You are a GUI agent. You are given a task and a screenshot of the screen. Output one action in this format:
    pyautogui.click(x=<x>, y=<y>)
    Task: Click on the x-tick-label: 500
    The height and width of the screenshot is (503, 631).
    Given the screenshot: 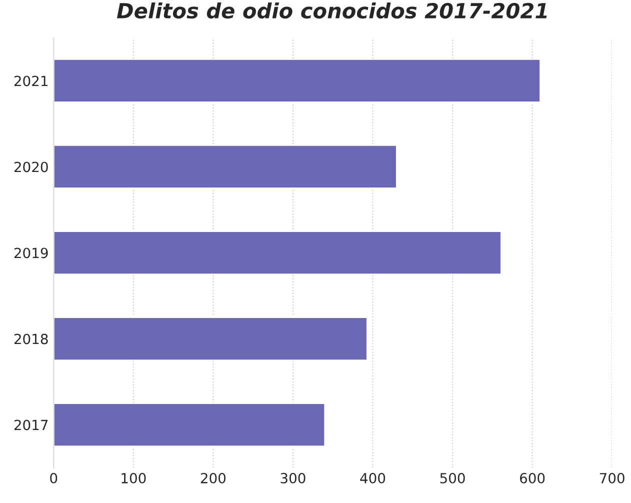 What is the action you would take?
    pyautogui.click(x=452, y=478)
    